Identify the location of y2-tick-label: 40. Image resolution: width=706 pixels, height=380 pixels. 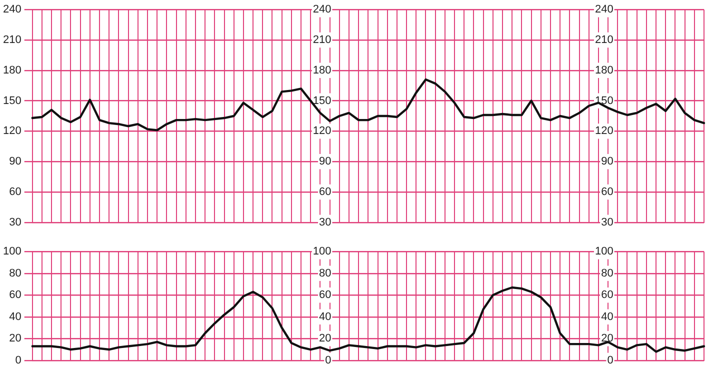
(325, 316).